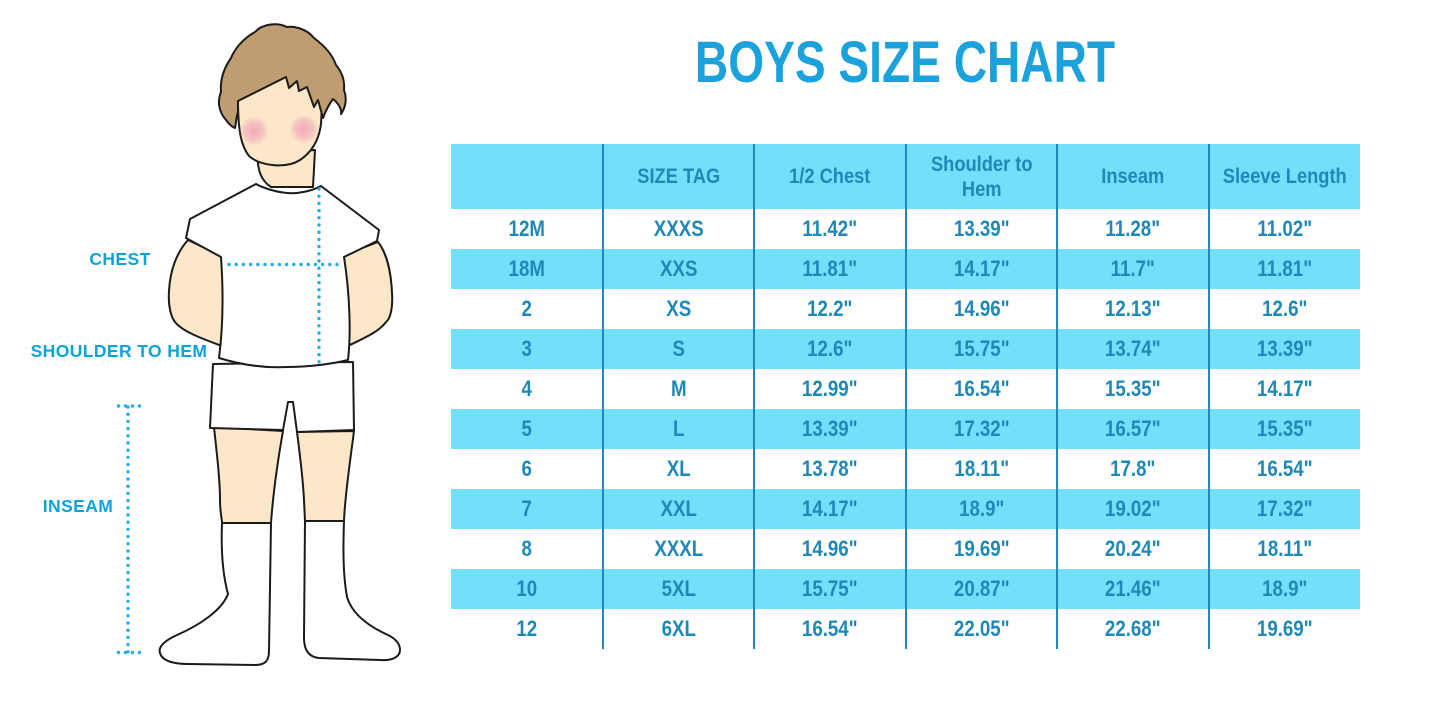 This screenshot has width=1445, height=723. I want to click on svg-text: INSEAM, so click(78, 506).